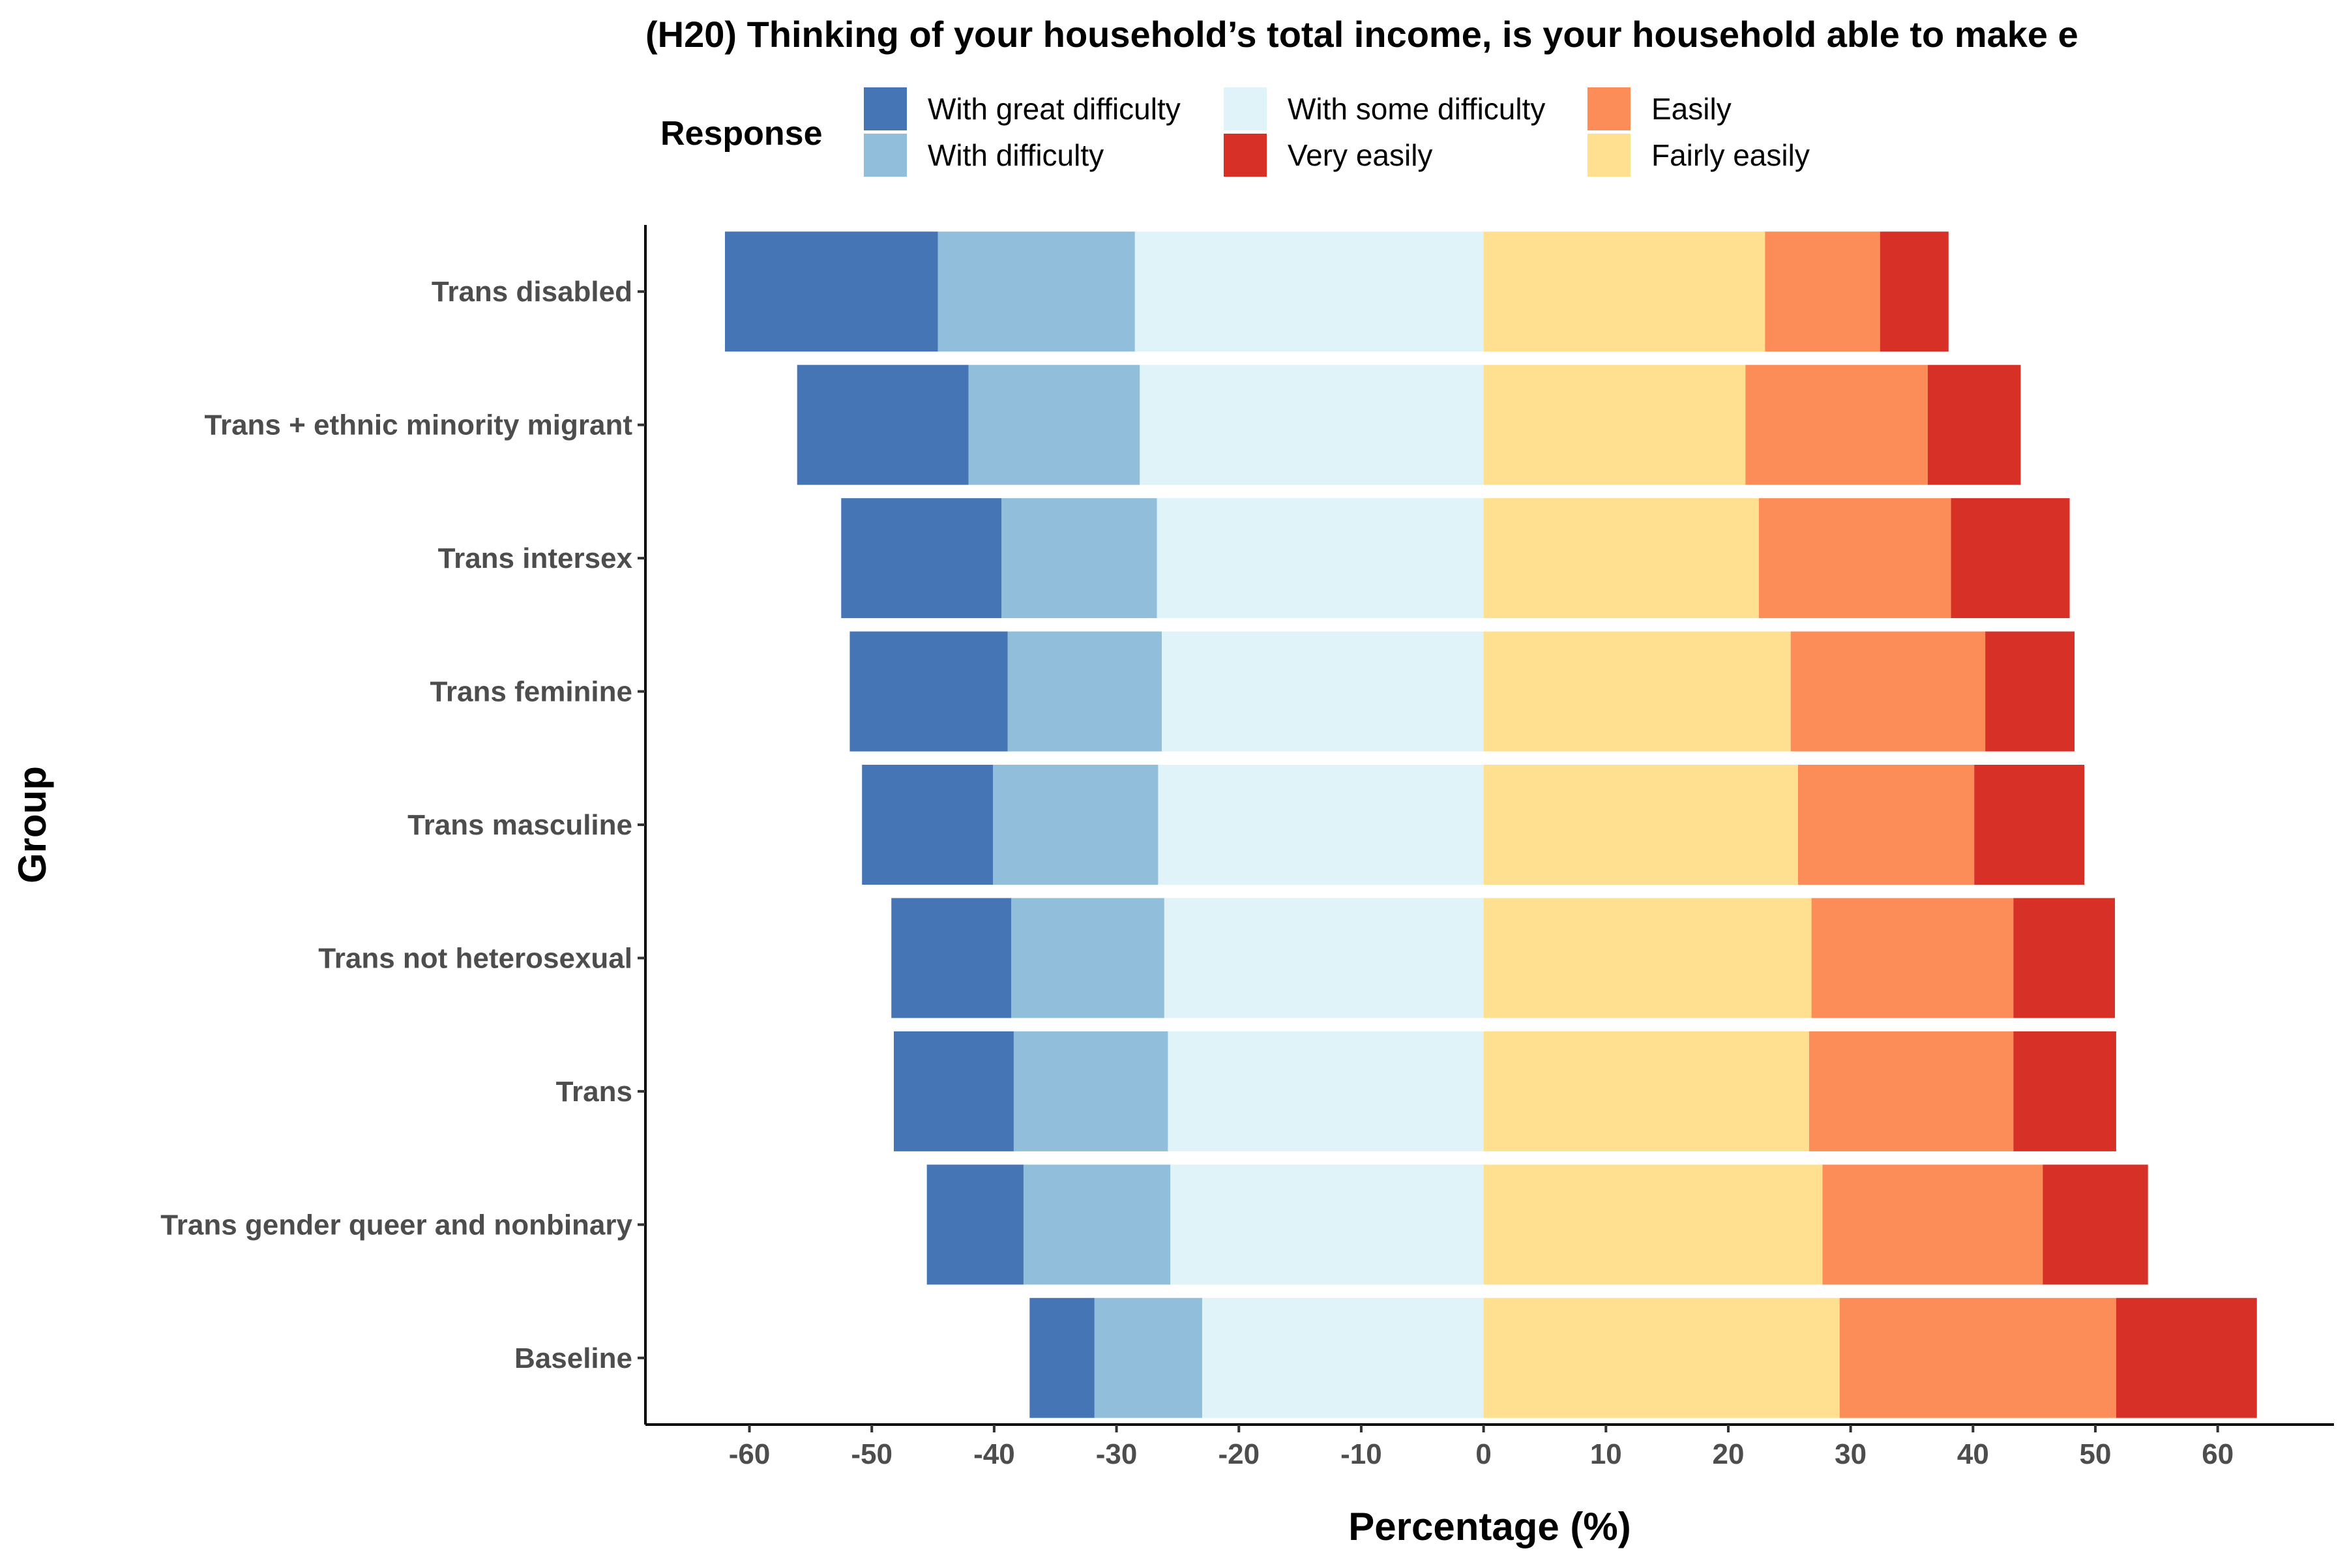 This screenshot has width=2347, height=1568. Describe the element at coordinates (594, 1092) in the screenshot. I see `y-tick-label: Trans` at that location.